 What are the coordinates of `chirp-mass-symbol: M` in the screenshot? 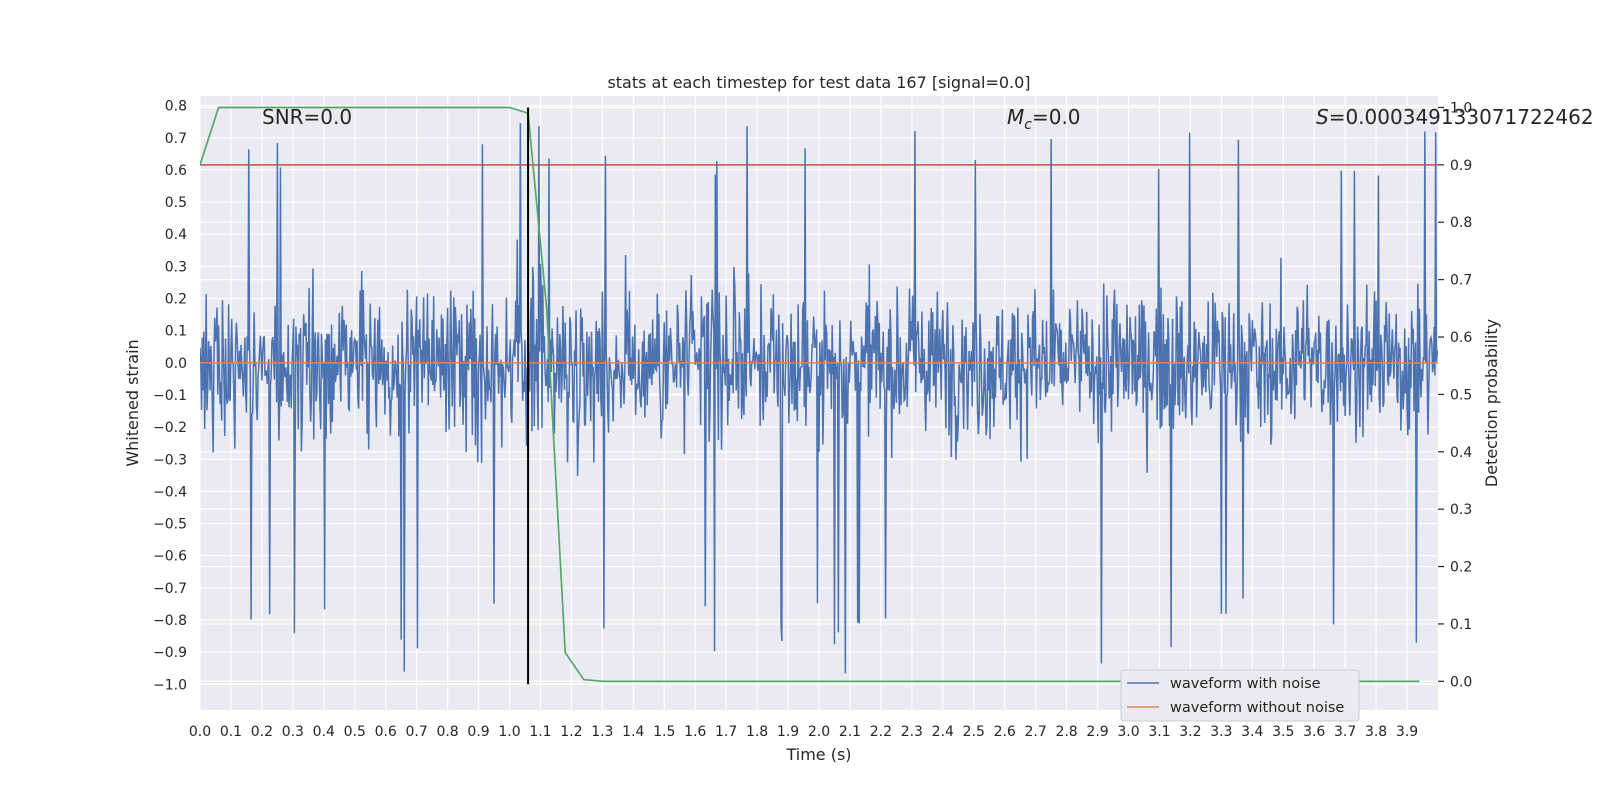 It's located at (1015, 117).